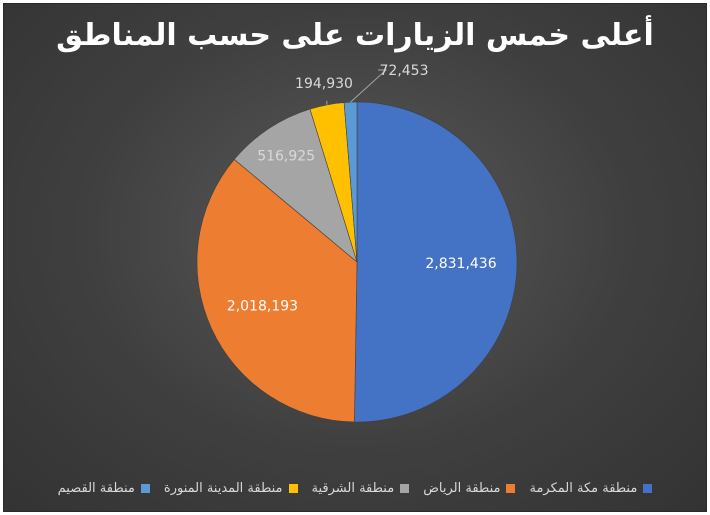  I want to click on legend-item-2: منطقة الرياض, so click(469, 488).